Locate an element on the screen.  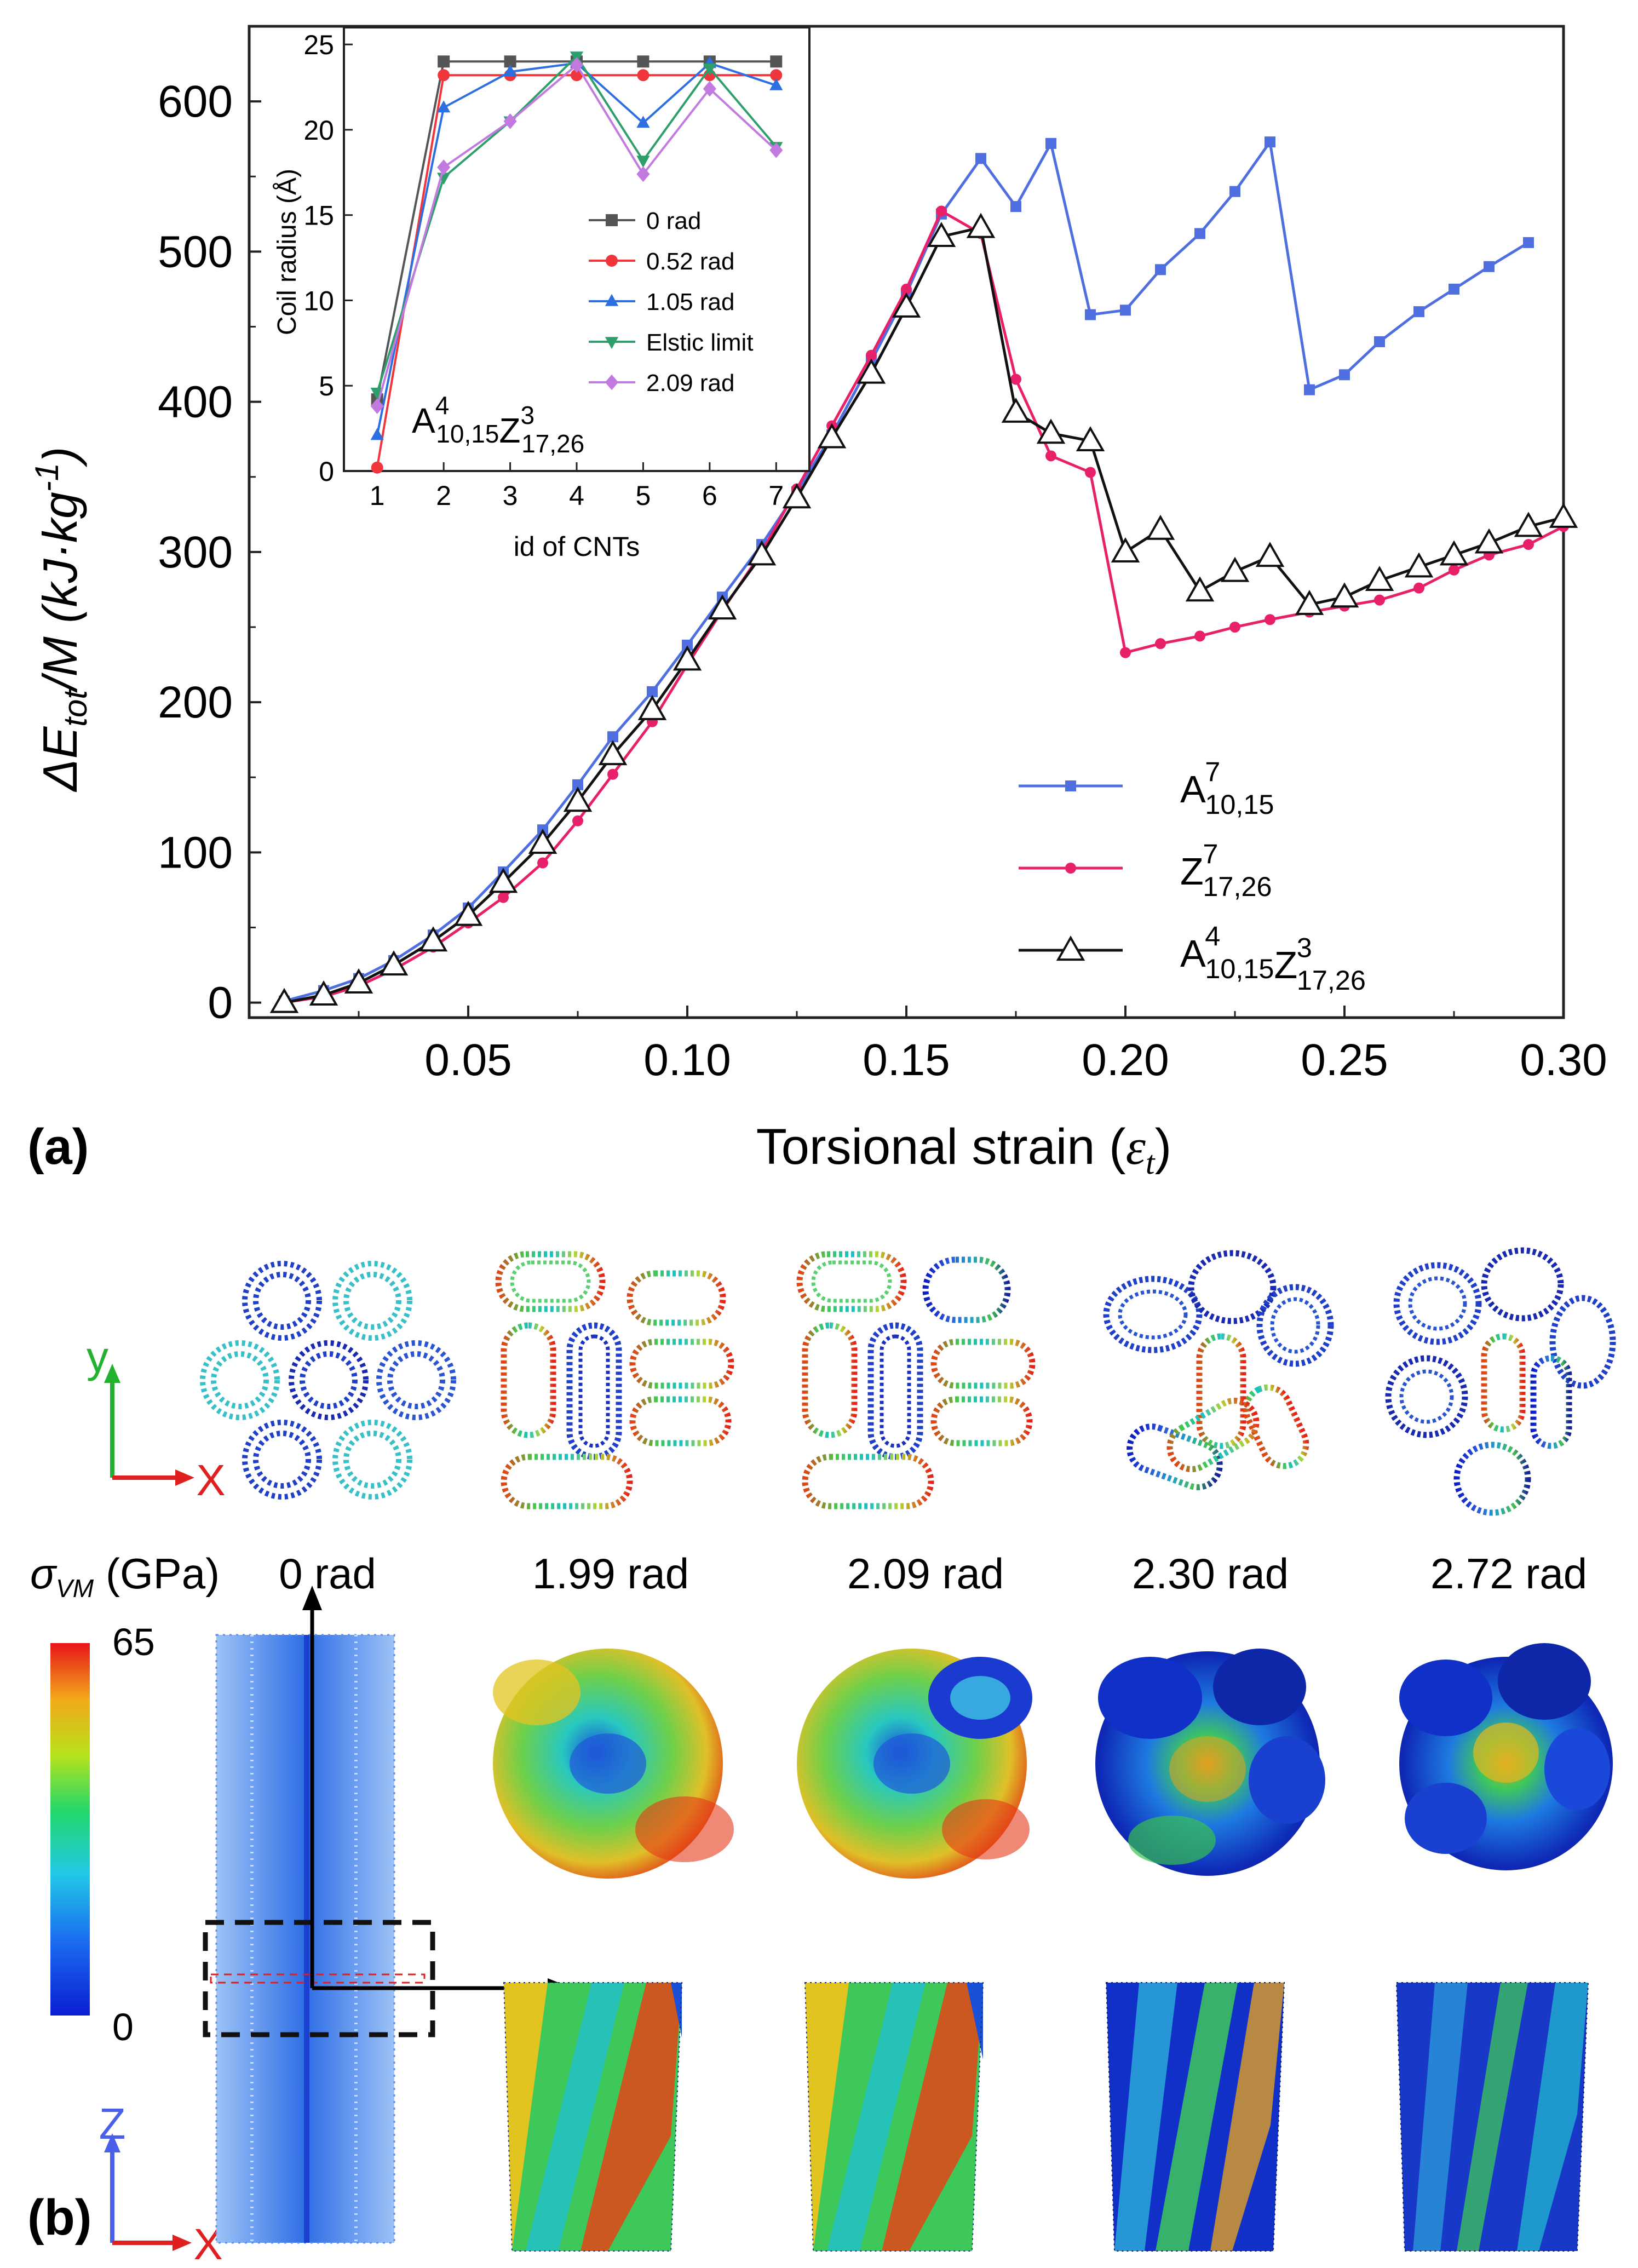
side-view-0rad is located at coordinates (388, 1915).